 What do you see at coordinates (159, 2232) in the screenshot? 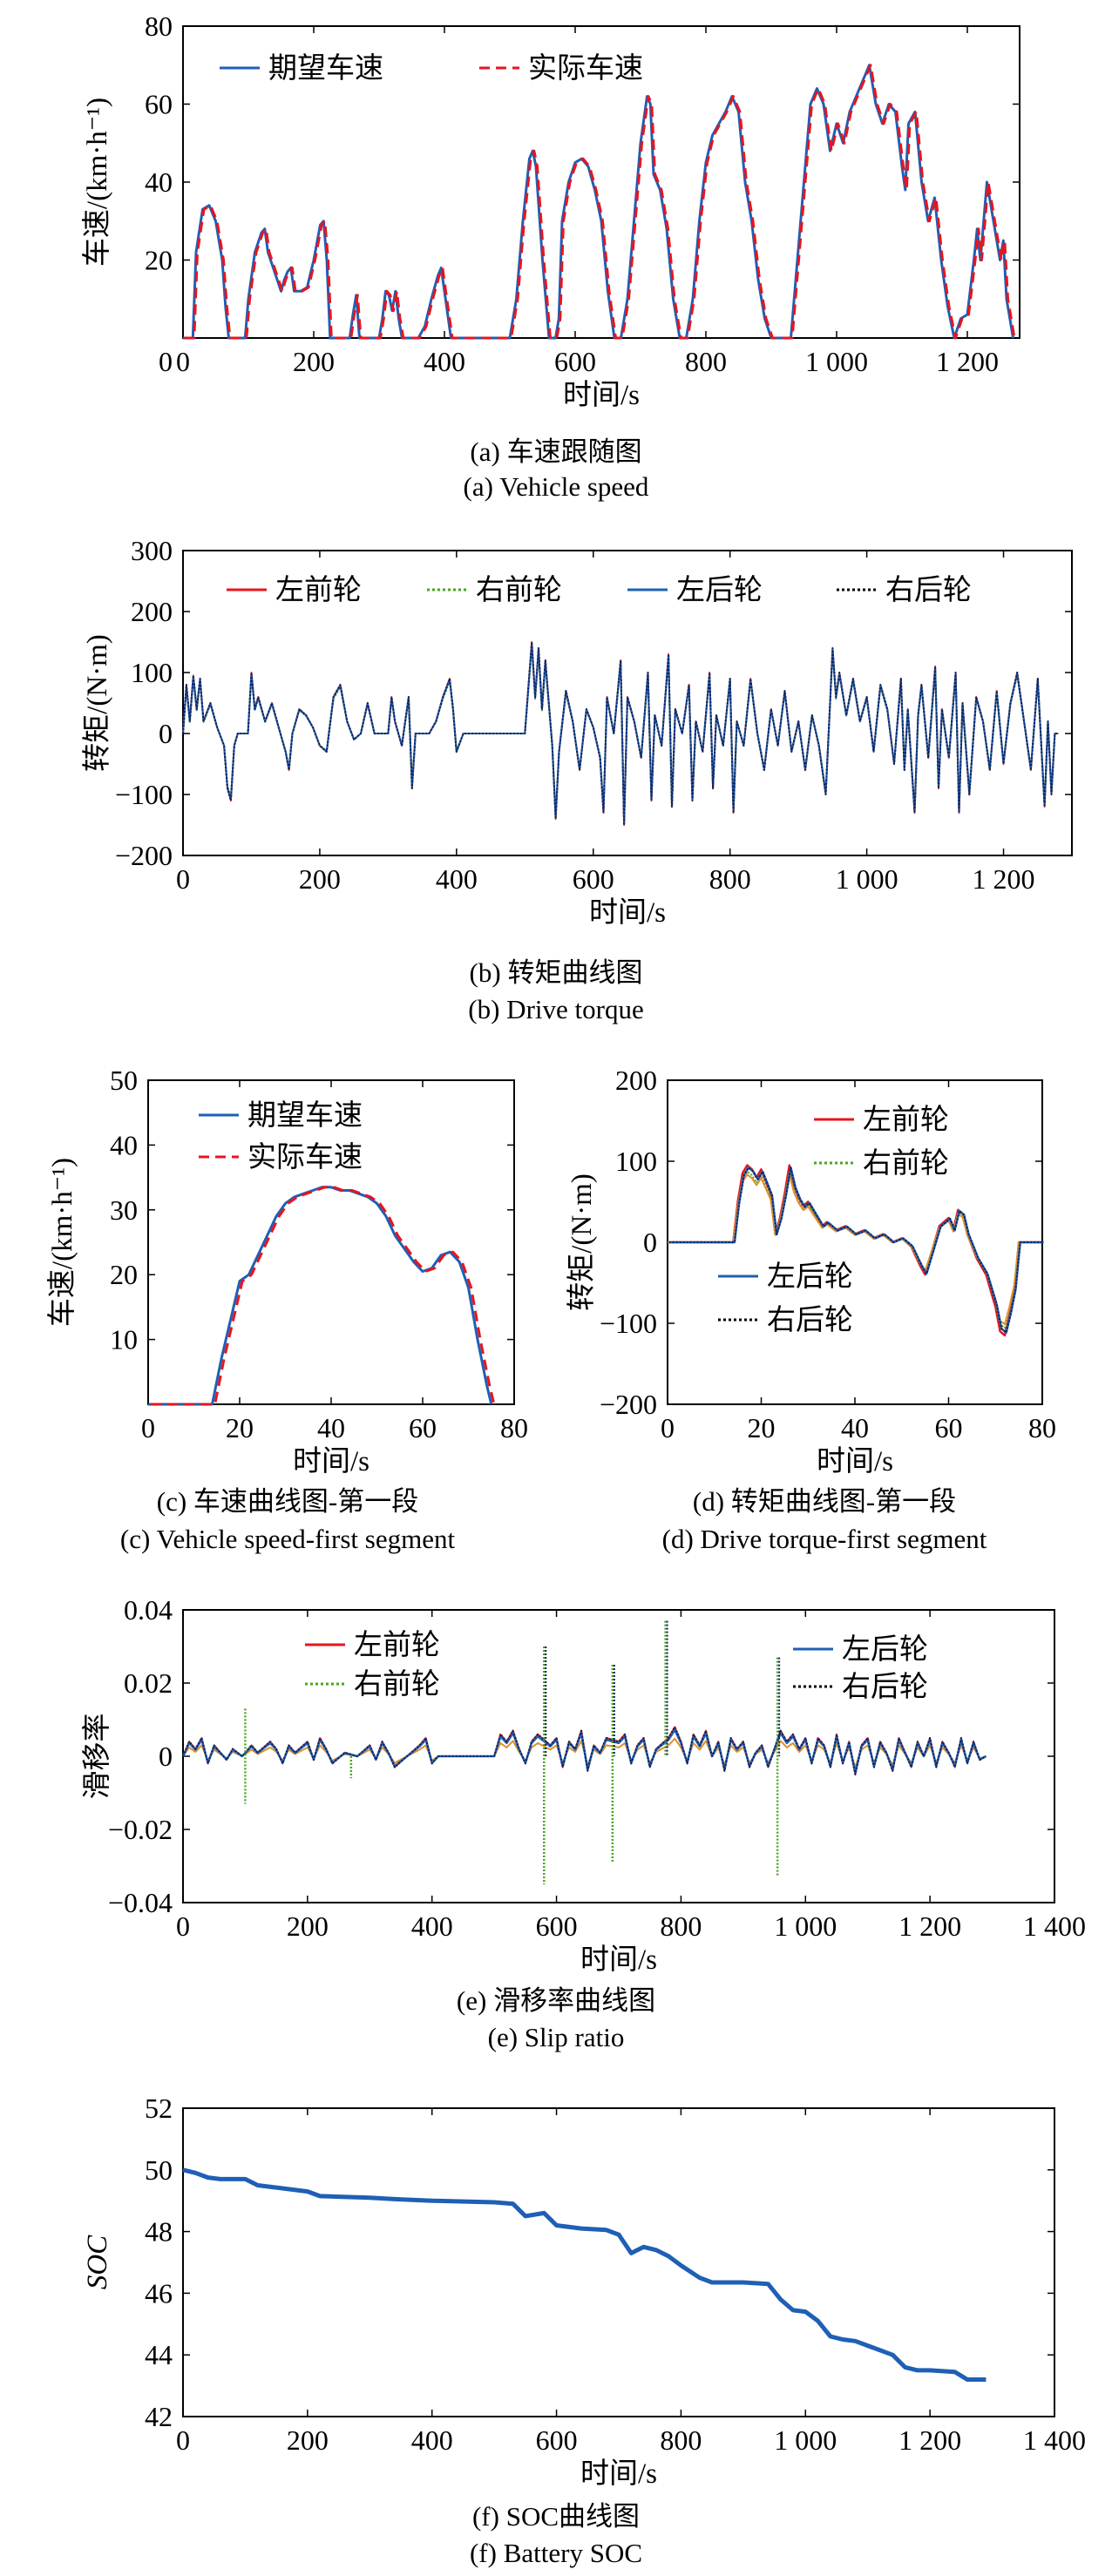
I see `y-tick-label: 48` at bounding box center [159, 2232].